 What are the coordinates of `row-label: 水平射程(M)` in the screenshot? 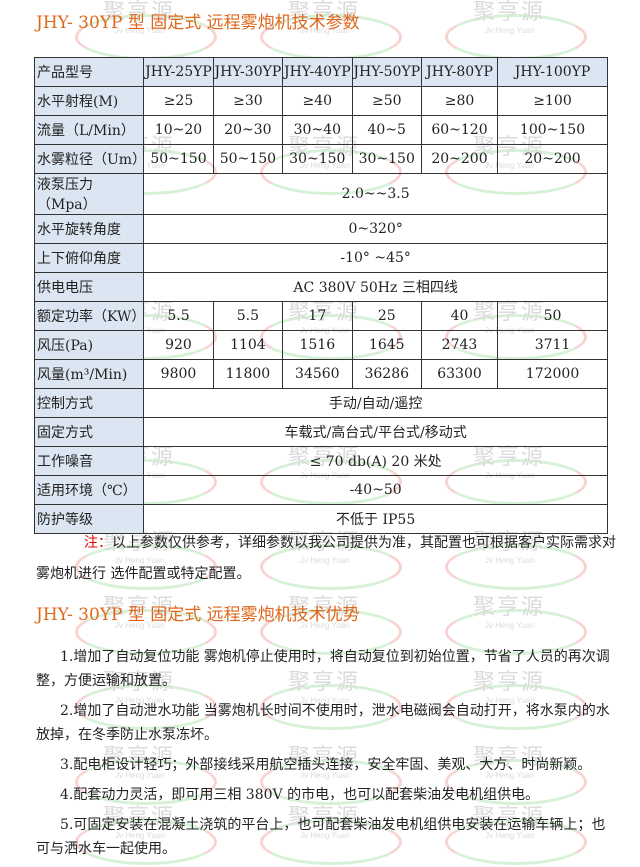 It's located at (89, 101).